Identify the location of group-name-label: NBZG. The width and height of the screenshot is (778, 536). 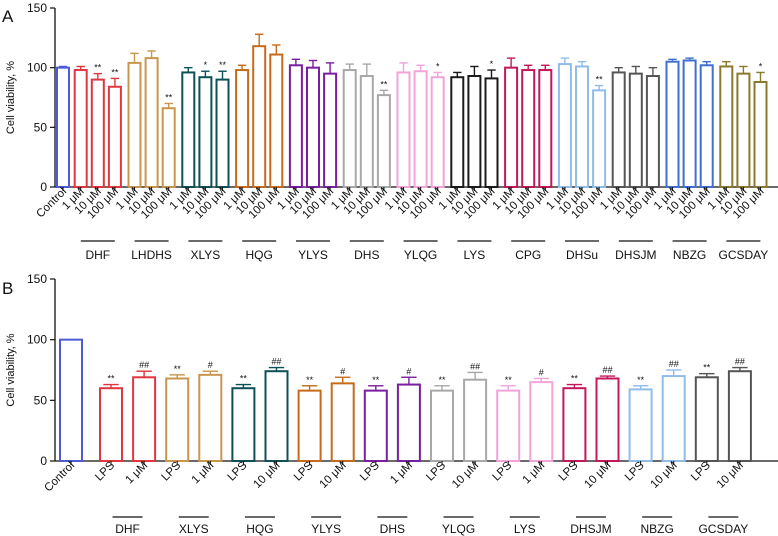
(689, 255).